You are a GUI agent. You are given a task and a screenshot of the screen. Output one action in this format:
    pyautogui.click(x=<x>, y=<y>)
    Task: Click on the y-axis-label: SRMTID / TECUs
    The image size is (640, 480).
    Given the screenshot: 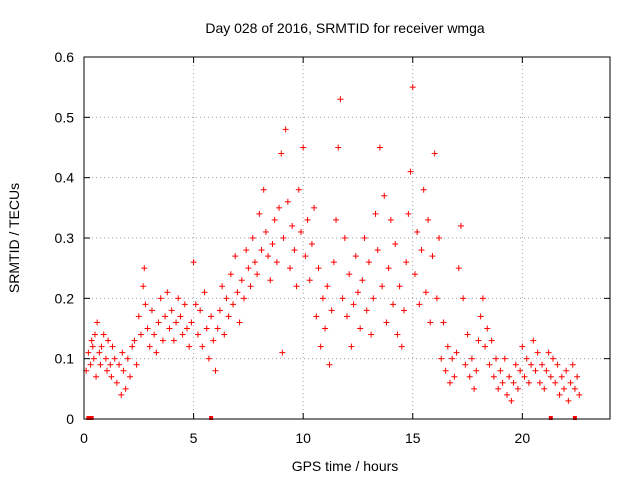 What is the action you would take?
    pyautogui.click(x=14, y=238)
    